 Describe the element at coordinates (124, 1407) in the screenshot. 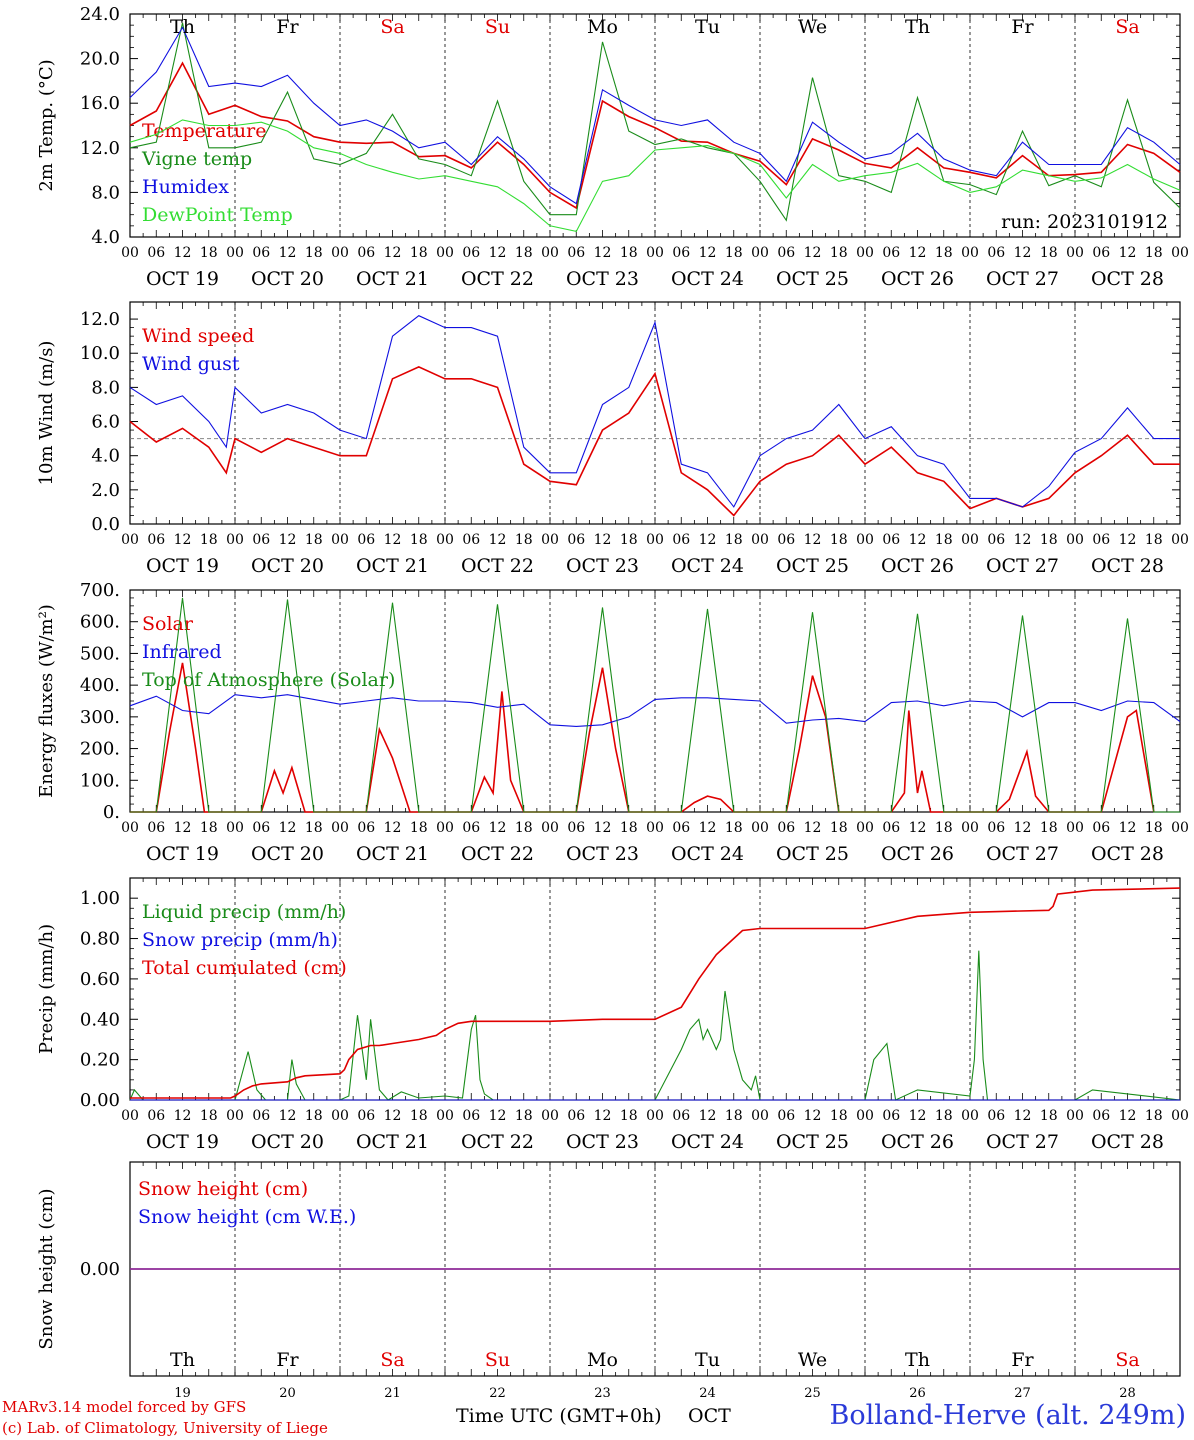

I see `model-credit: MARv3.14 model forced by GFS` at that location.